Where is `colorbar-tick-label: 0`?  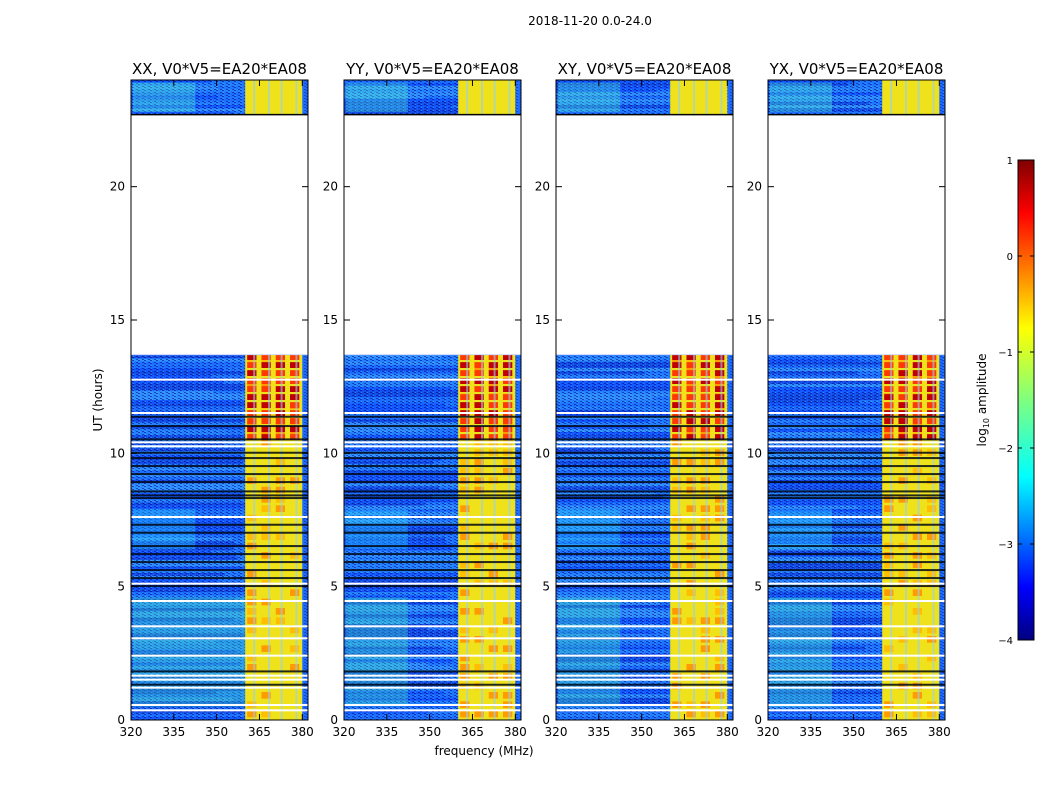
colorbar-tick-label: 0 is located at coordinates (1010, 257).